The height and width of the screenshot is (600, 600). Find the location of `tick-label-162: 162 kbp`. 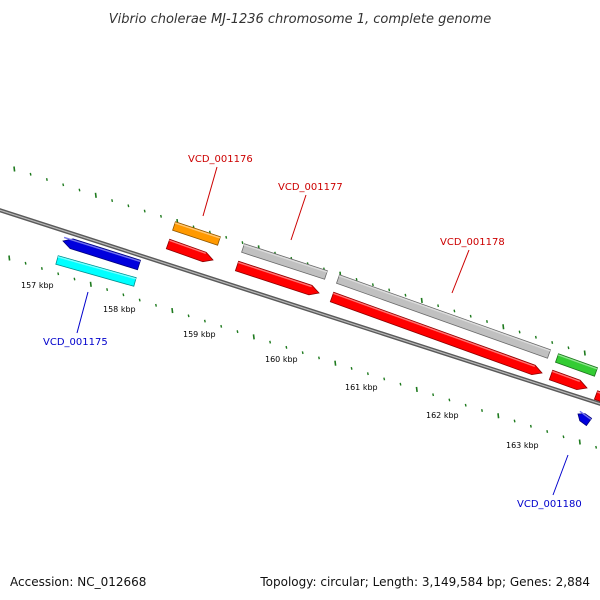

tick-label-162: 162 kbp is located at coordinates (442, 415).